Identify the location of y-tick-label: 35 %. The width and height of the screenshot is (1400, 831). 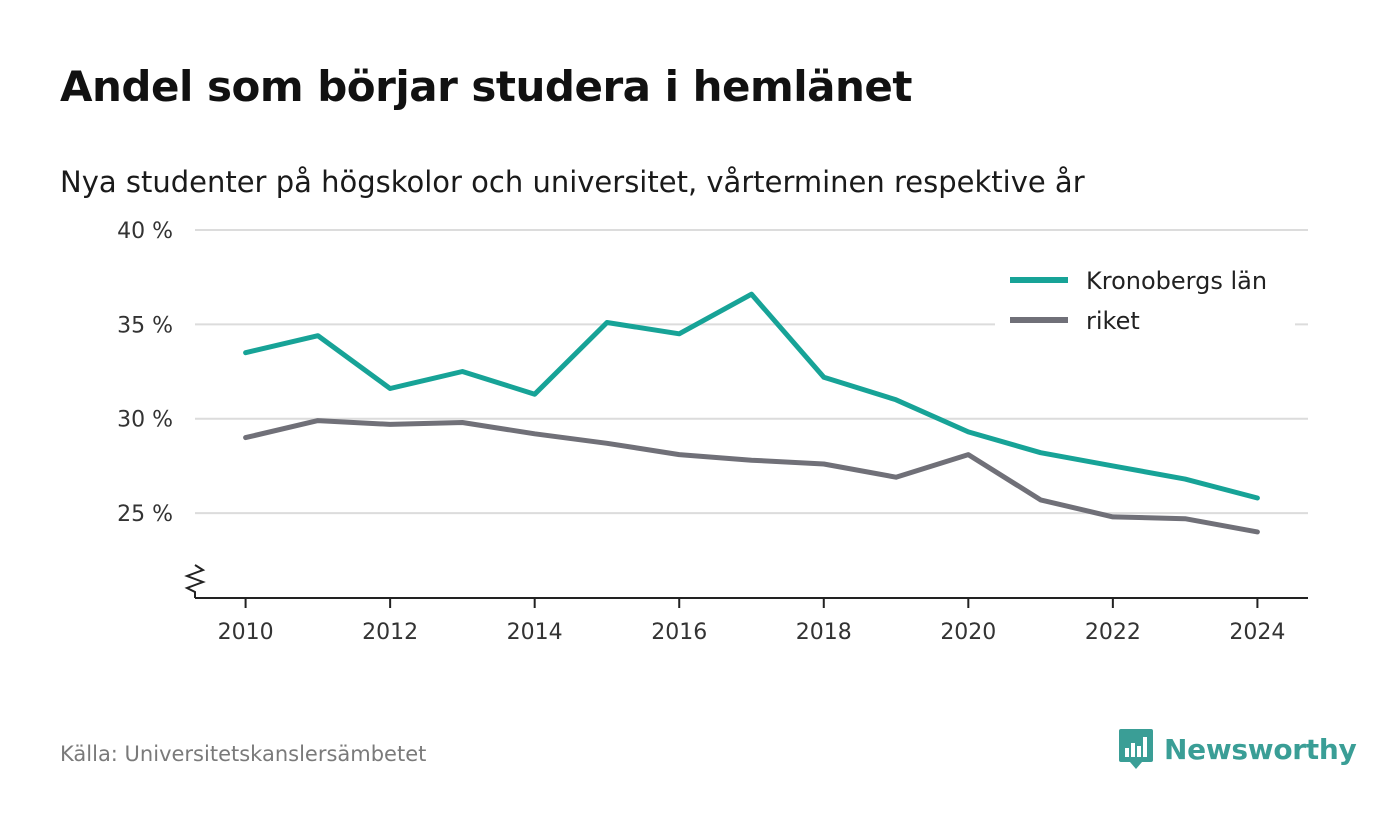
(145, 325).